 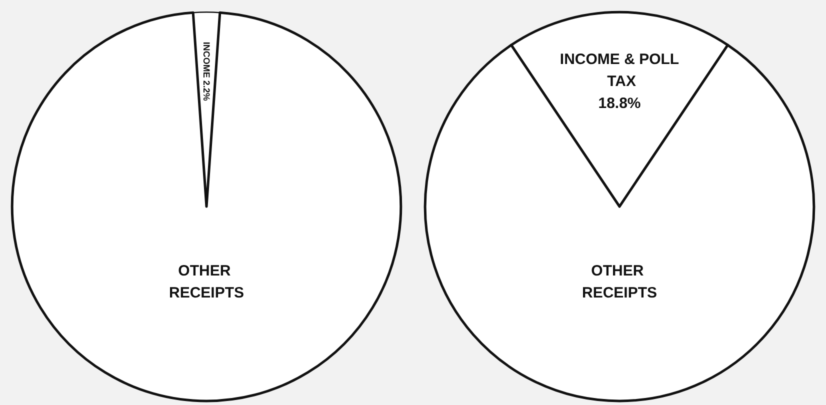 What do you see at coordinates (619, 103) in the screenshot?
I see `data-label: 18.8%` at bounding box center [619, 103].